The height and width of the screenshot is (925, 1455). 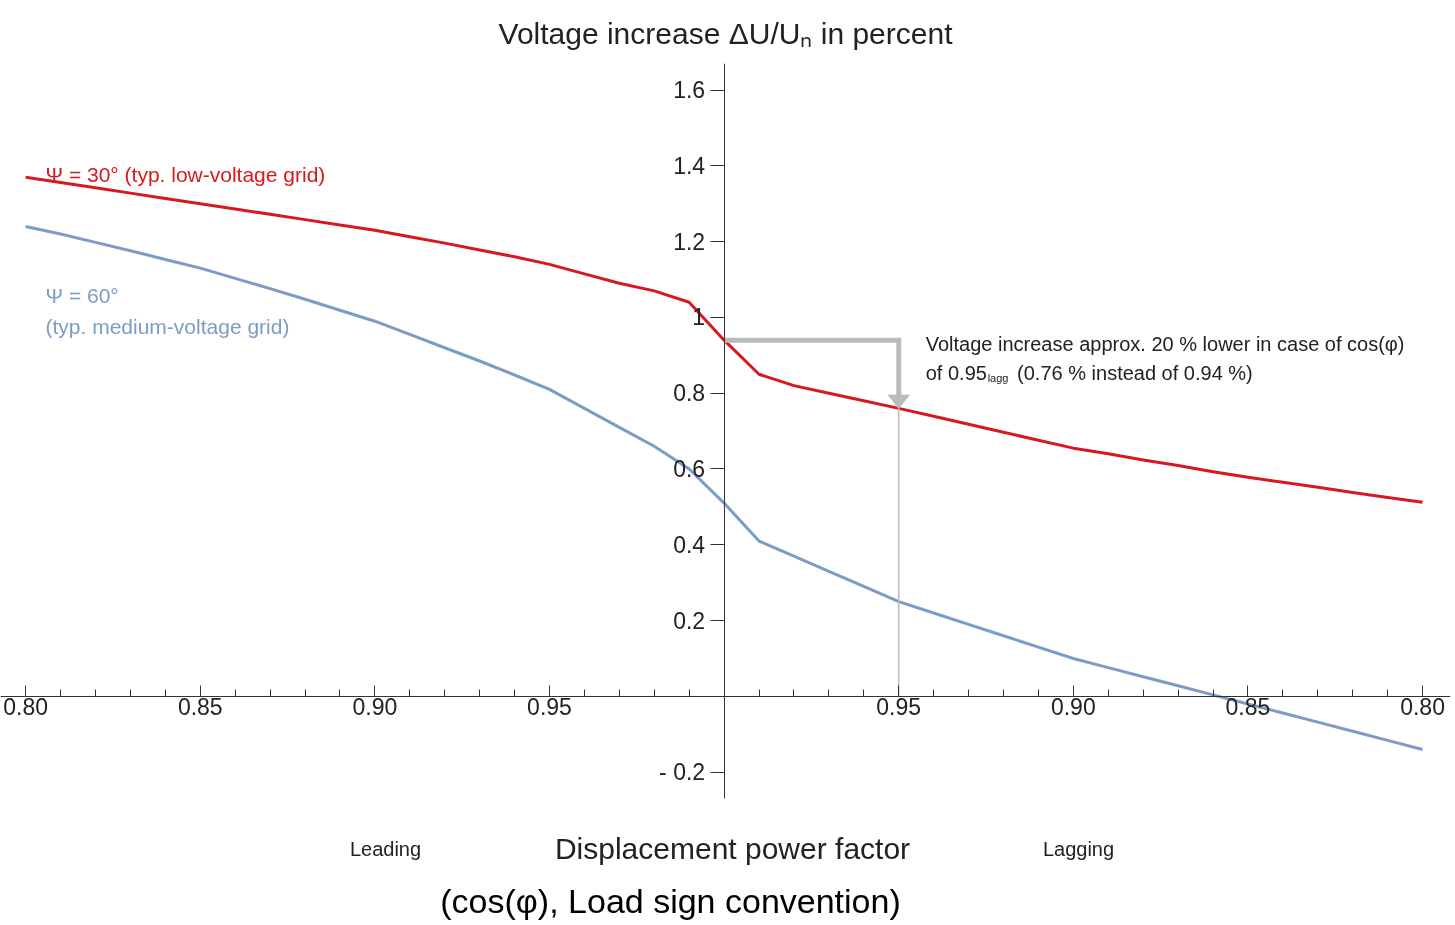 What do you see at coordinates (689, 544) in the screenshot?
I see `y-tick-label: 0.4` at bounding box center [689, 544].